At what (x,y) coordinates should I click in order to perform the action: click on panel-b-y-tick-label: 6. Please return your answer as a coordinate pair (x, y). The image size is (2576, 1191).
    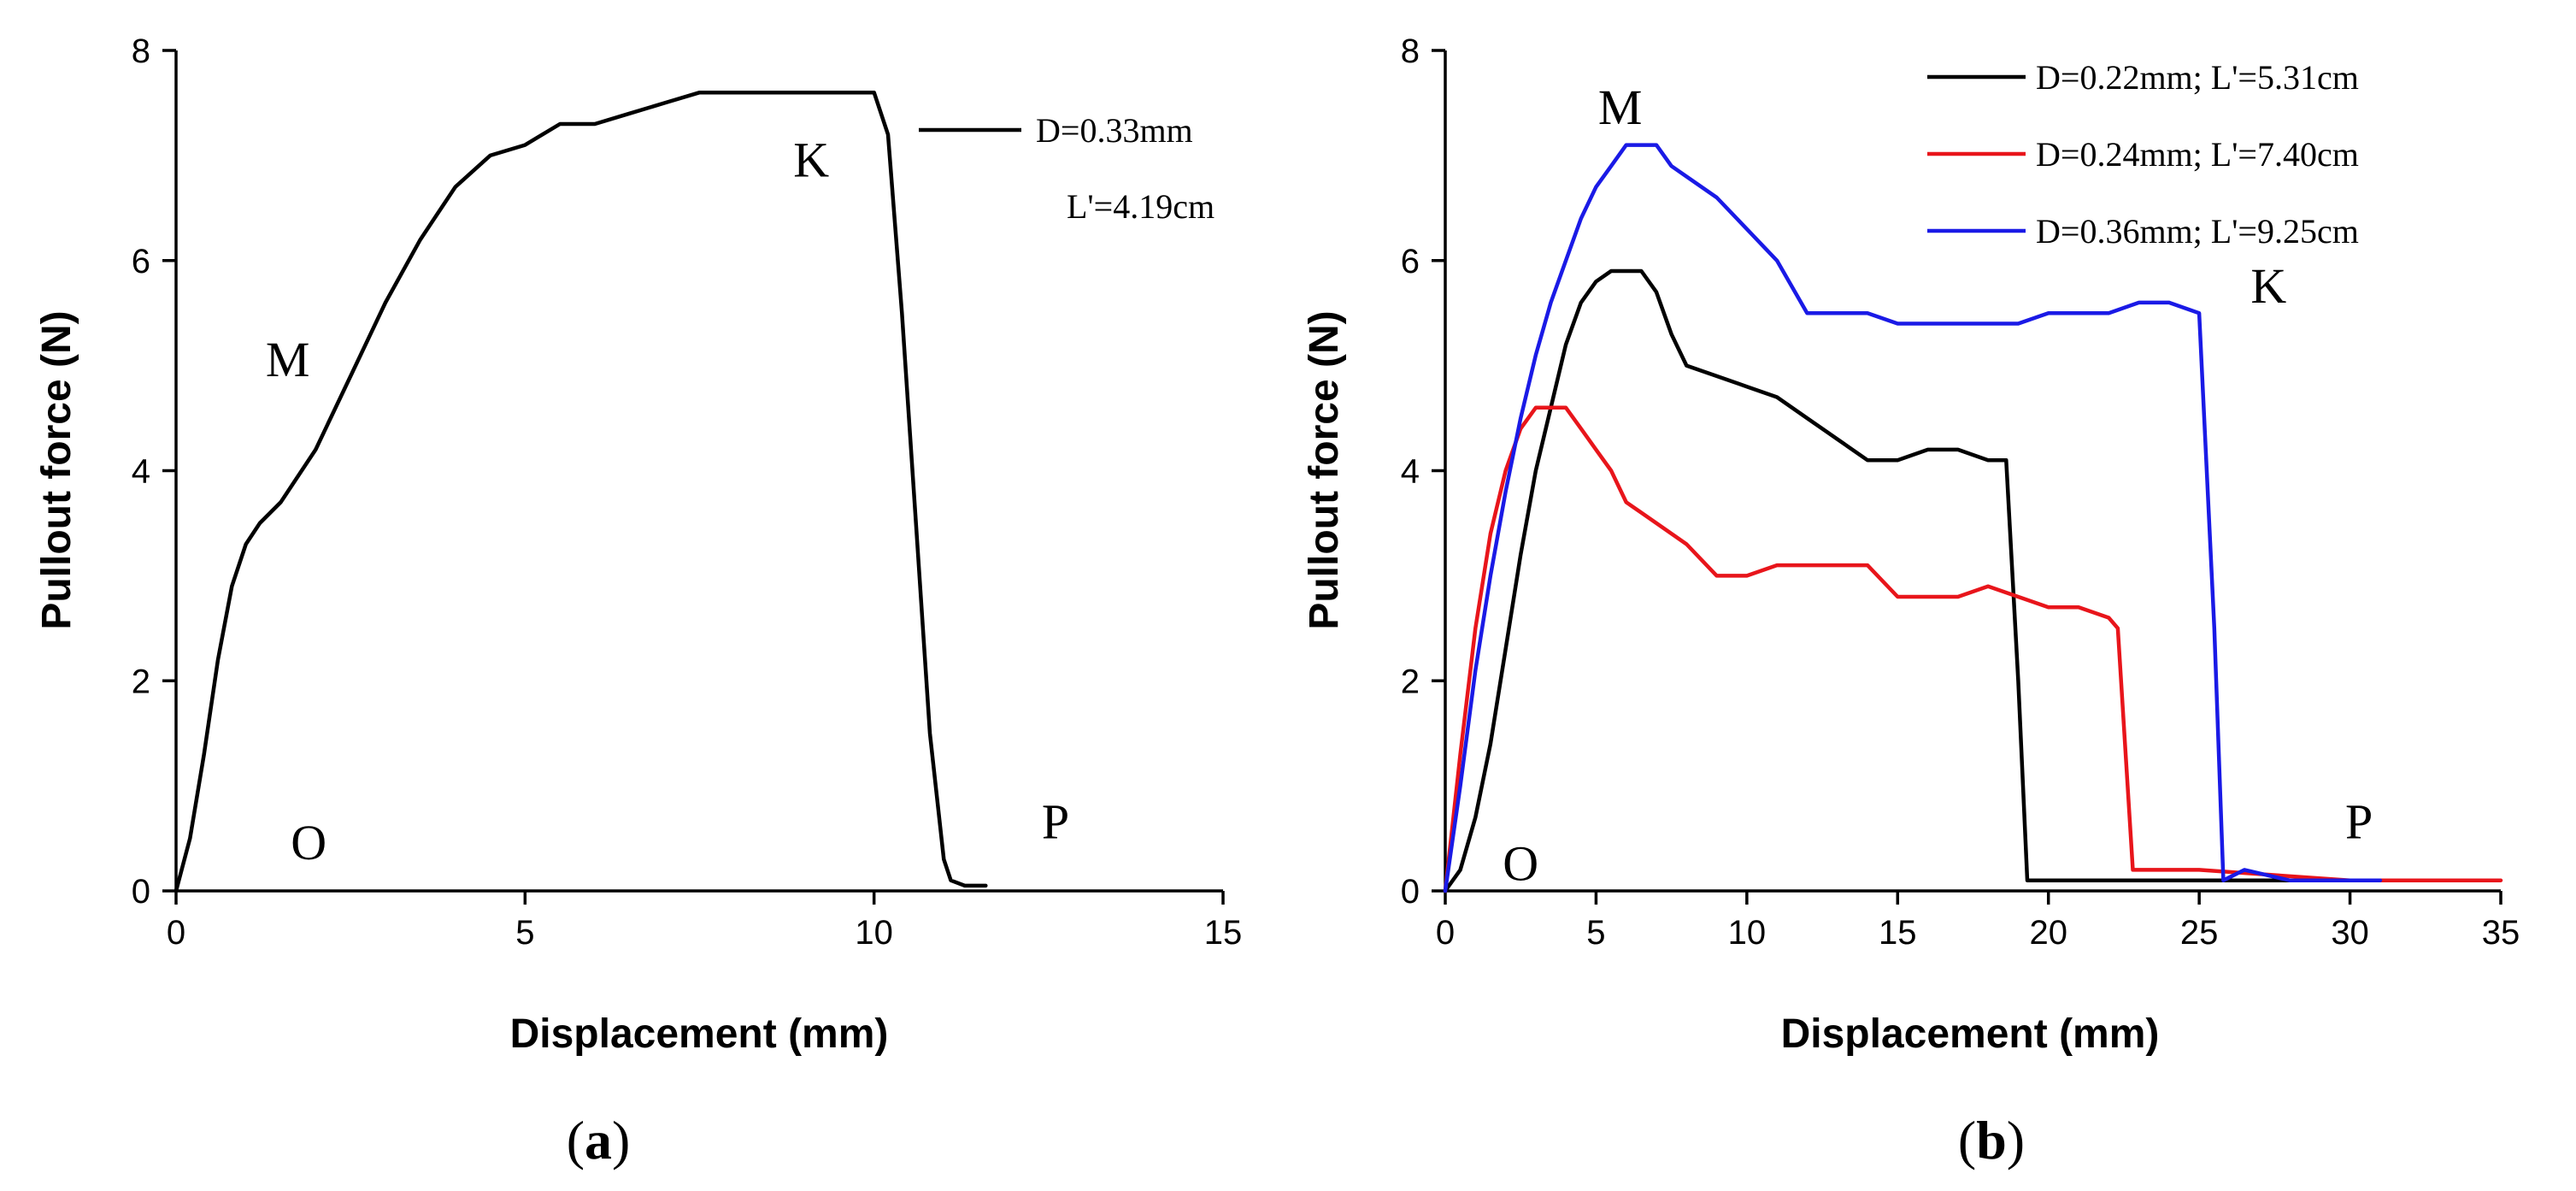
    Looking at the image, I should click on (1410, 261).